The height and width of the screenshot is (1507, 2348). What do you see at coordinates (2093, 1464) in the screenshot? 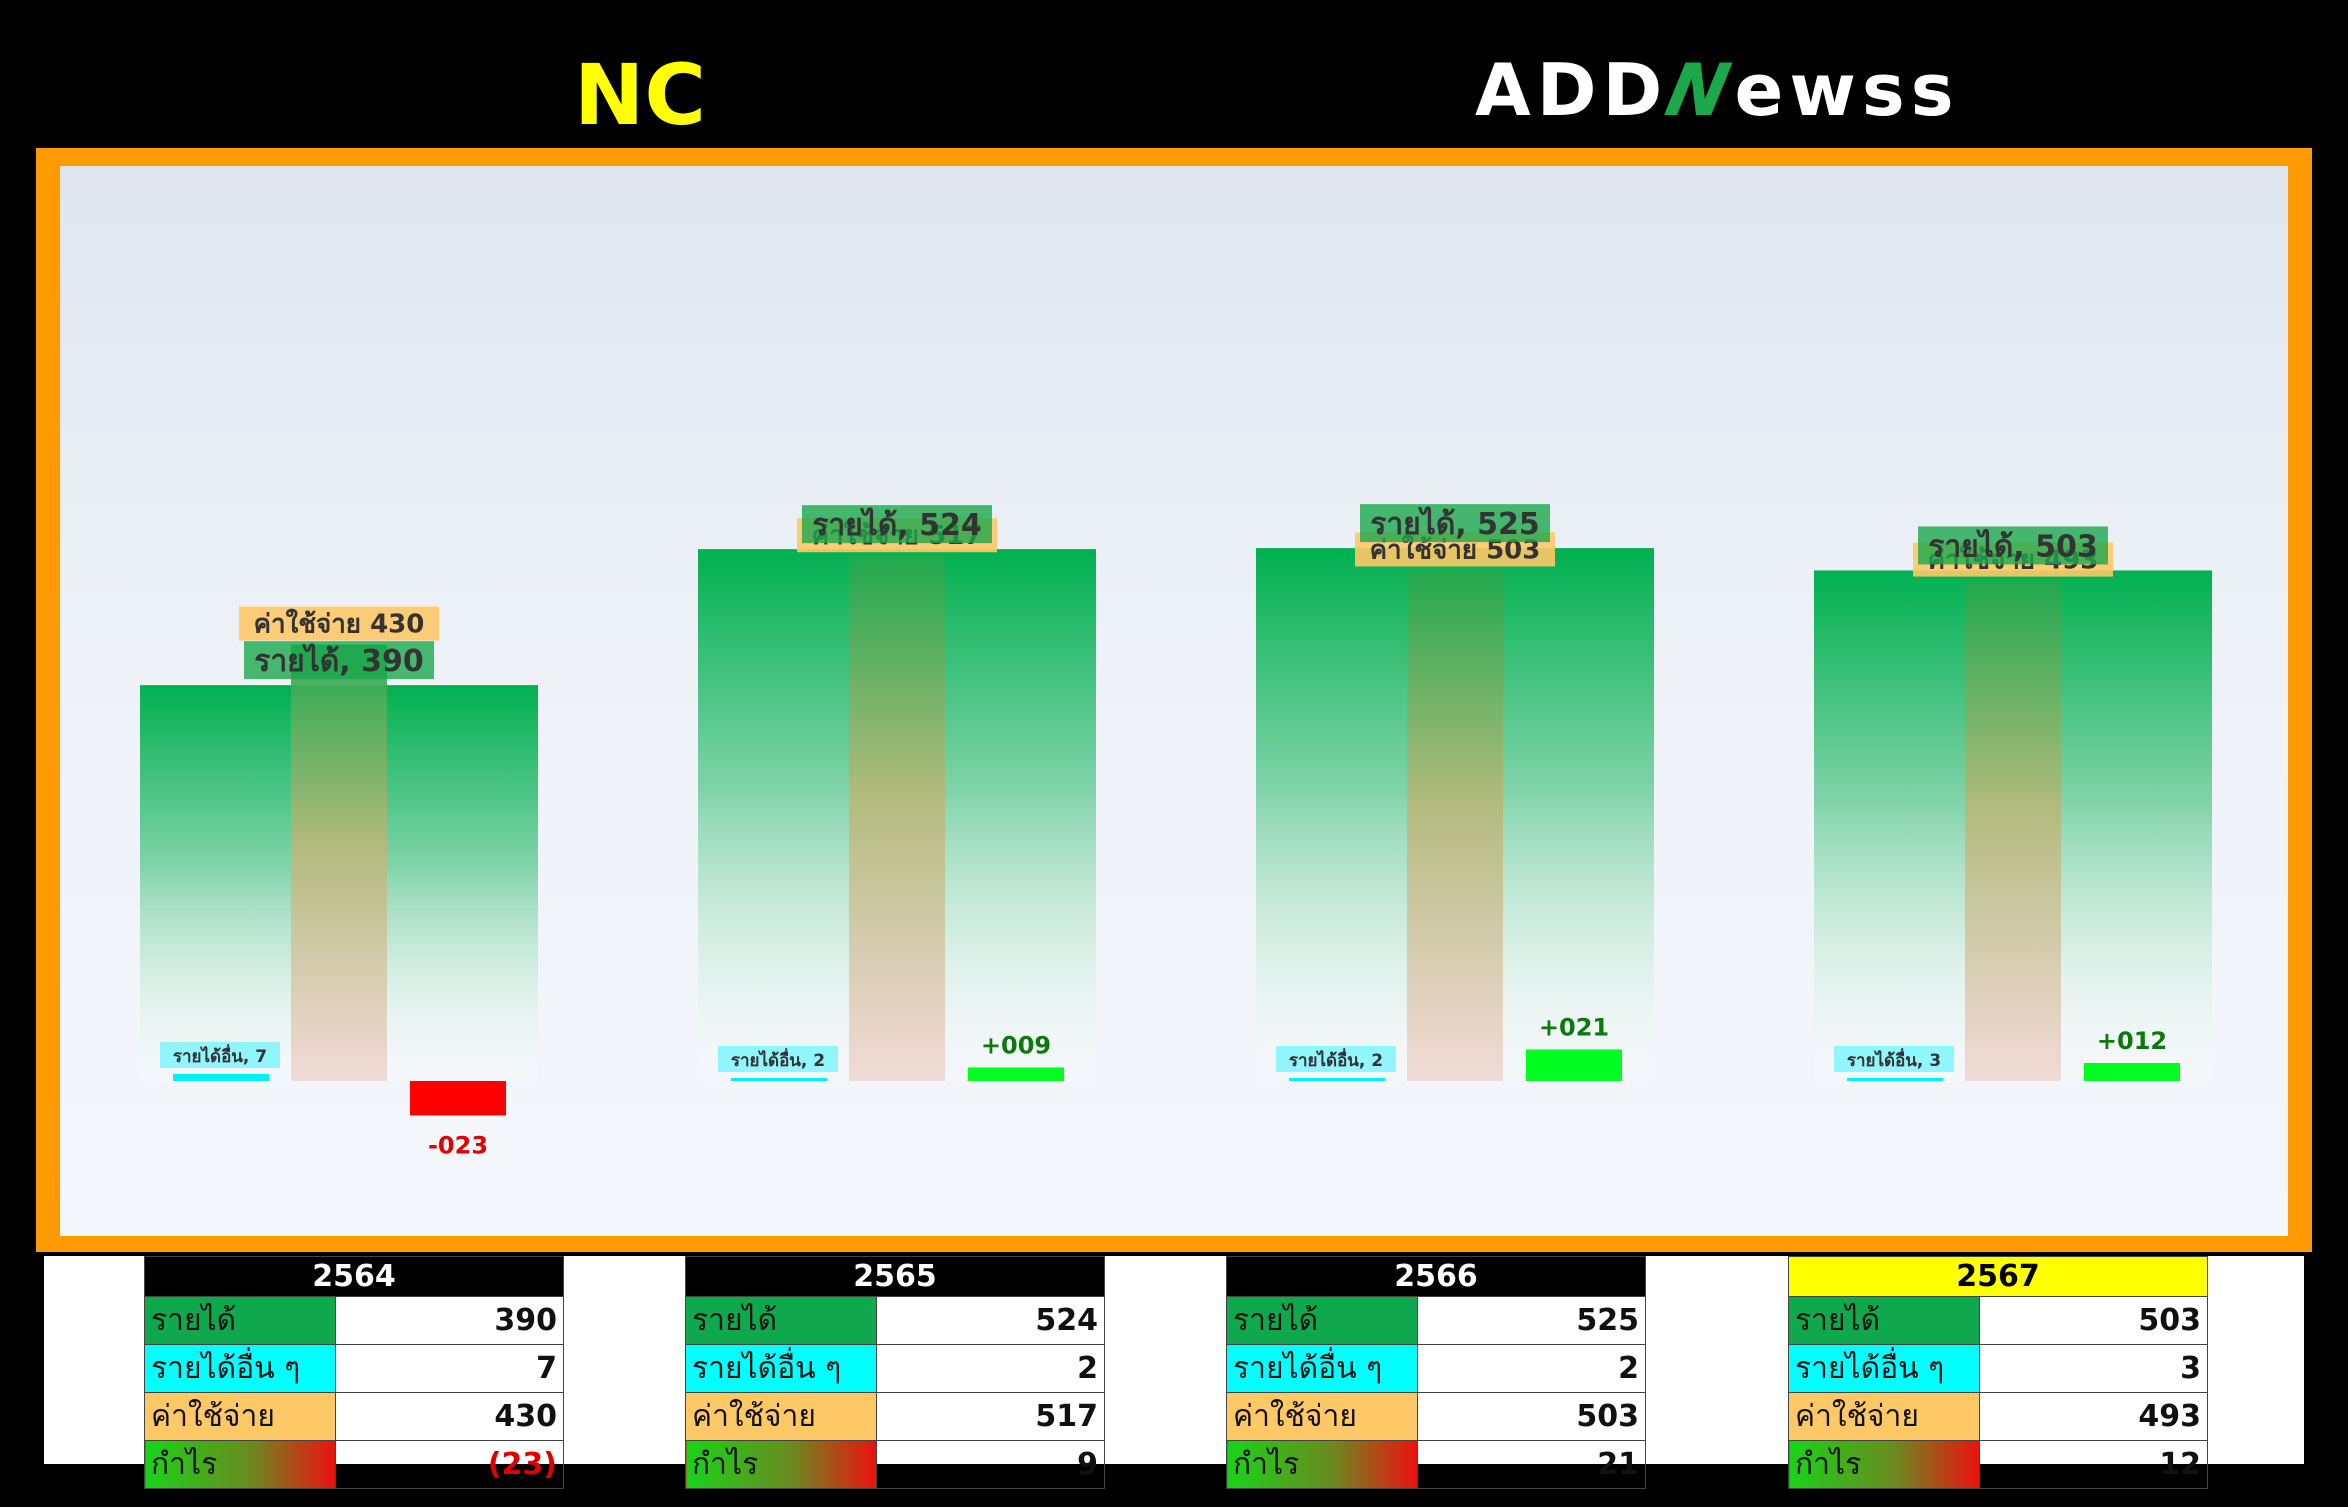
I see `row-value: 12` at bounding box center [2093, 1464].